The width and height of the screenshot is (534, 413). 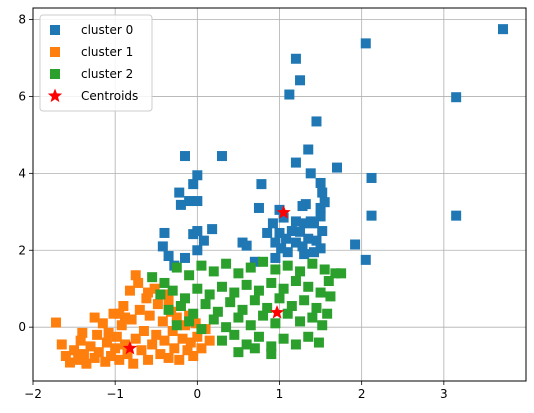 I want to click on x-tick-label: −1, so click(x=115, y=394).